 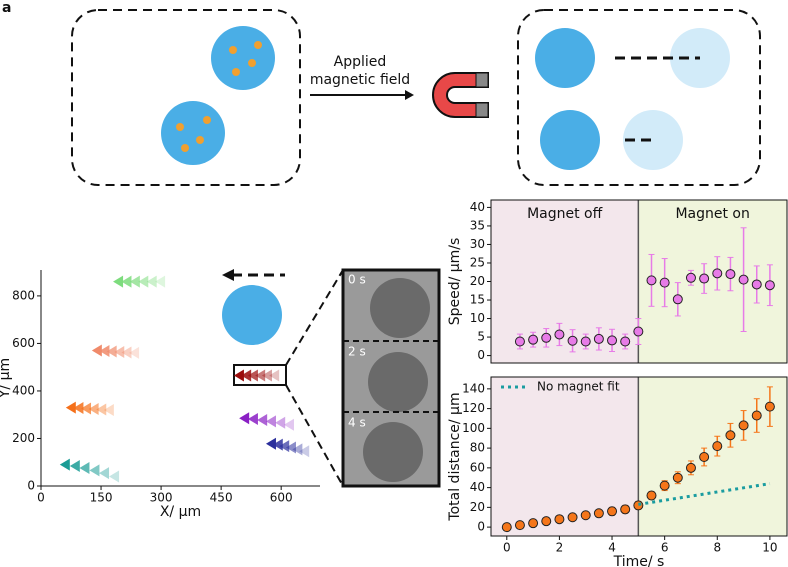 What do you see at coordinates (6, 8) in the screenshot?
I see `panel-label: a` at bounding box center [6, 8].